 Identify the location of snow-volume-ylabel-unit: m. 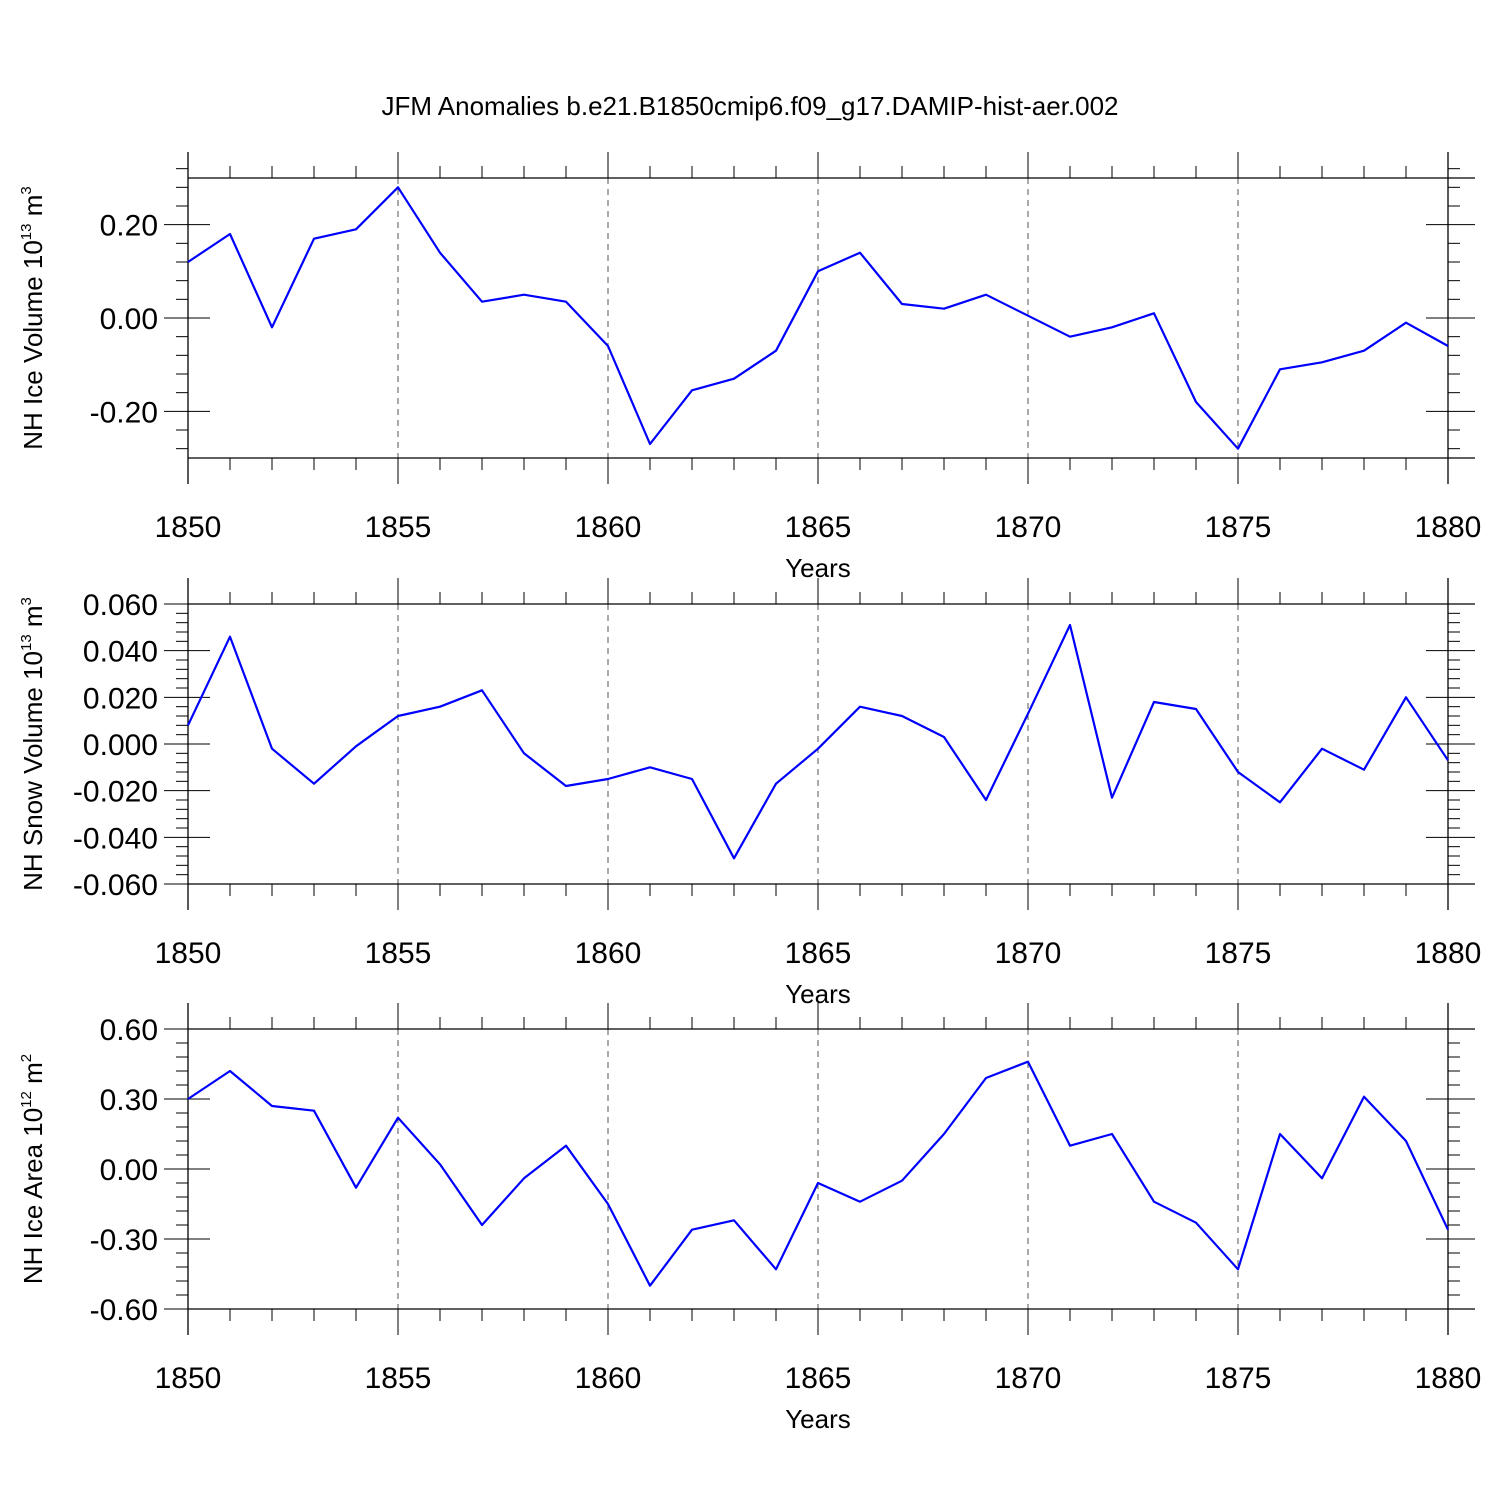
(33, 619).